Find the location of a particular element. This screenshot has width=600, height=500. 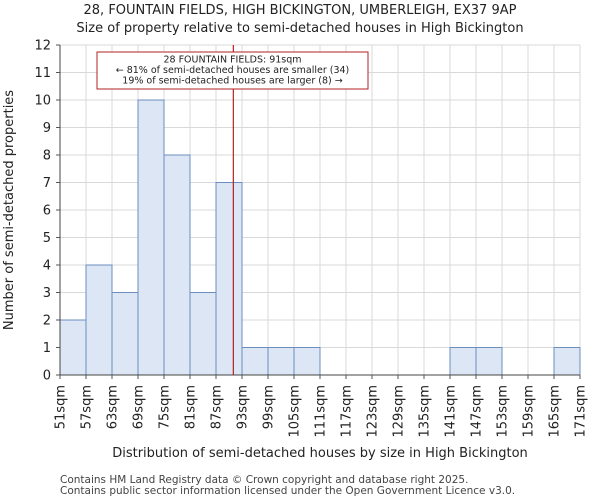

x-tick-label: 69sqm is located at coordinates (139, 407).